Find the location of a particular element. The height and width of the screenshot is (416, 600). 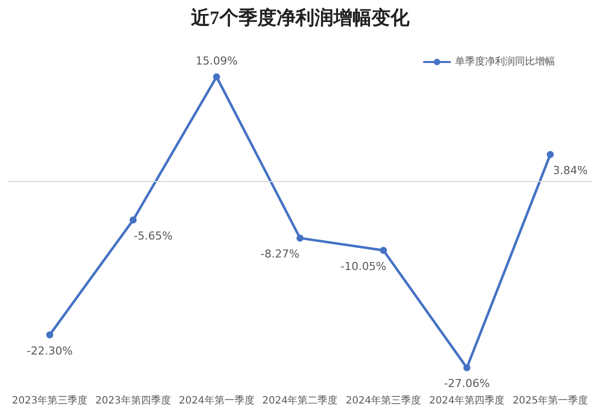

chart-title: 近7个季度净利润增幅变化 is located at coordinates (300, 18).